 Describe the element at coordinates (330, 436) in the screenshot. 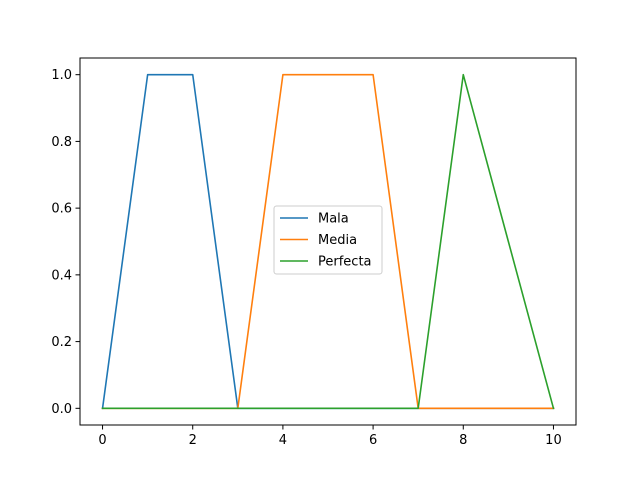

I see `x-axis-ticks: 0 2 4 6 8 10` at that location.